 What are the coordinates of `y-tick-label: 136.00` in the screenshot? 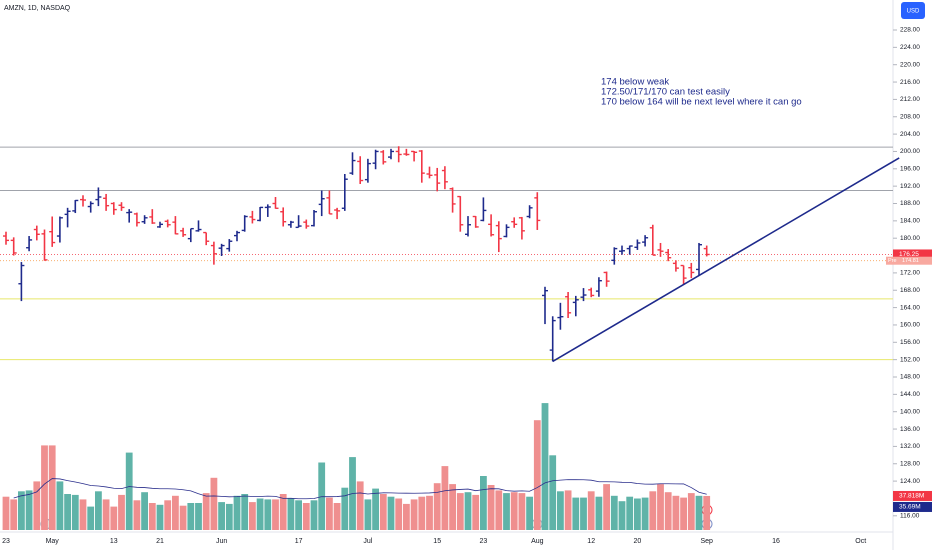 It's located at (910, 429).